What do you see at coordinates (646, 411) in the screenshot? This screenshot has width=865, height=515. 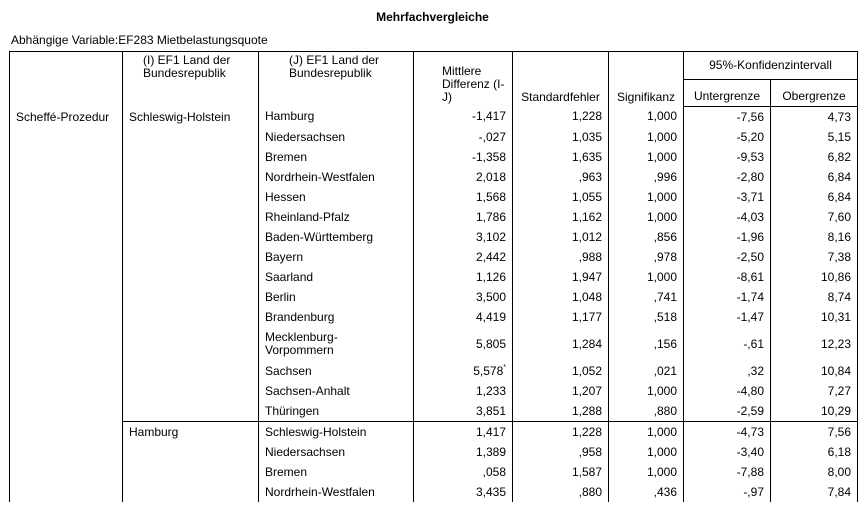 I see `value-cell: ,880` at bounding box center [646, 411].